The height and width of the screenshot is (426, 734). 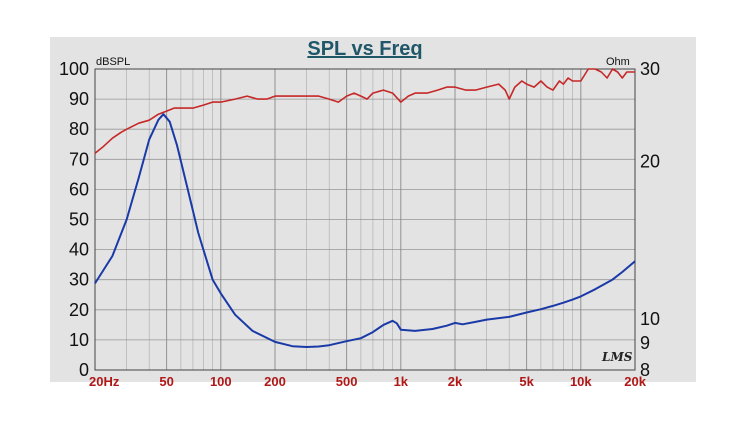 What do you see at coordinates (166, 381) in the screenshot?
I see `x-tick-label: 50` at bounding box center [166, 381].